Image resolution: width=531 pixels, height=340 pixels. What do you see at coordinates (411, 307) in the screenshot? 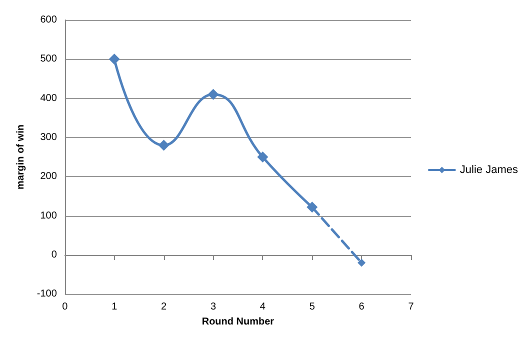
I see `x-tick-label: 7` at bounding box center [411, 307].